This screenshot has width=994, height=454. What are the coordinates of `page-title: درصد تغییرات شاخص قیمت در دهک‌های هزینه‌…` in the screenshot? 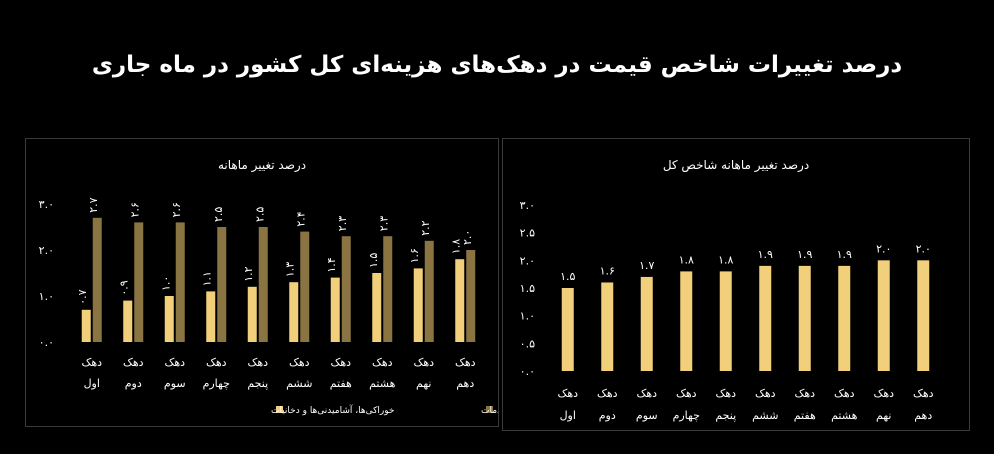 It's located at (497, 65).